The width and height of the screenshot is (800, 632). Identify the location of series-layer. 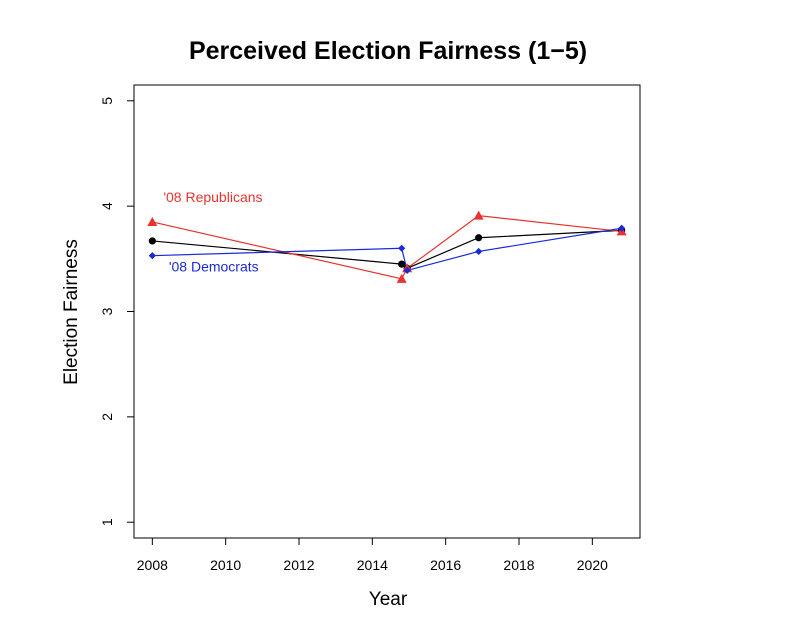
(387, 246).